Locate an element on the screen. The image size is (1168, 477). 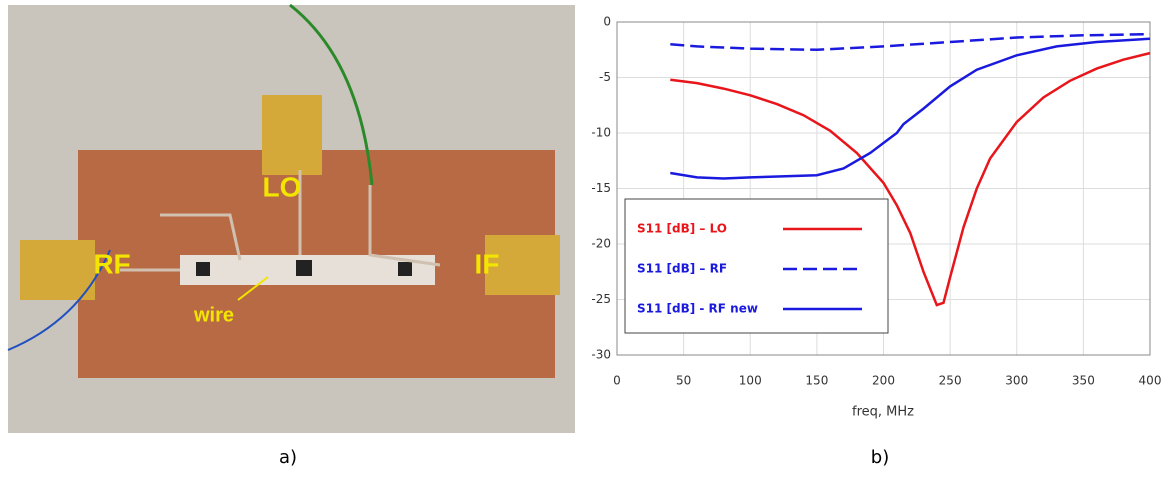
blue-wire is located at coordinates (59, 300).